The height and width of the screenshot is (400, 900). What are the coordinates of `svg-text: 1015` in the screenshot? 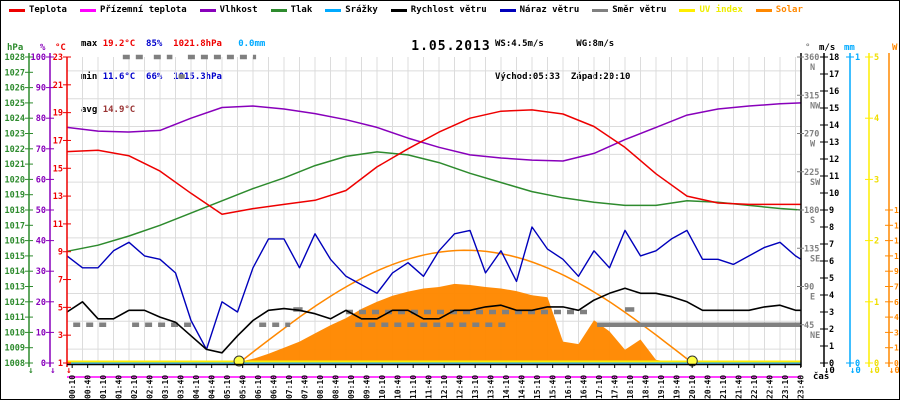 It's located at (15, 257).